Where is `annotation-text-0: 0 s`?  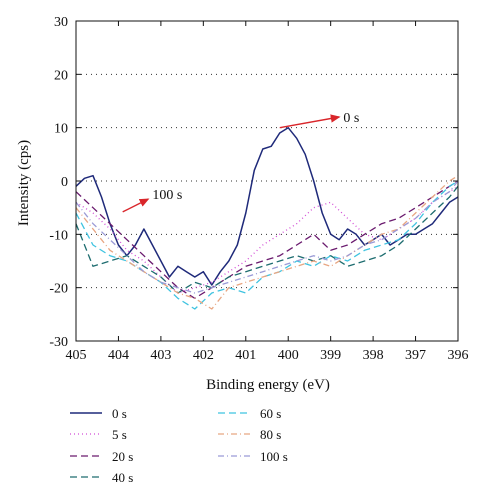 annotation-text-0: 0 s is located at coordinates (351, 118).